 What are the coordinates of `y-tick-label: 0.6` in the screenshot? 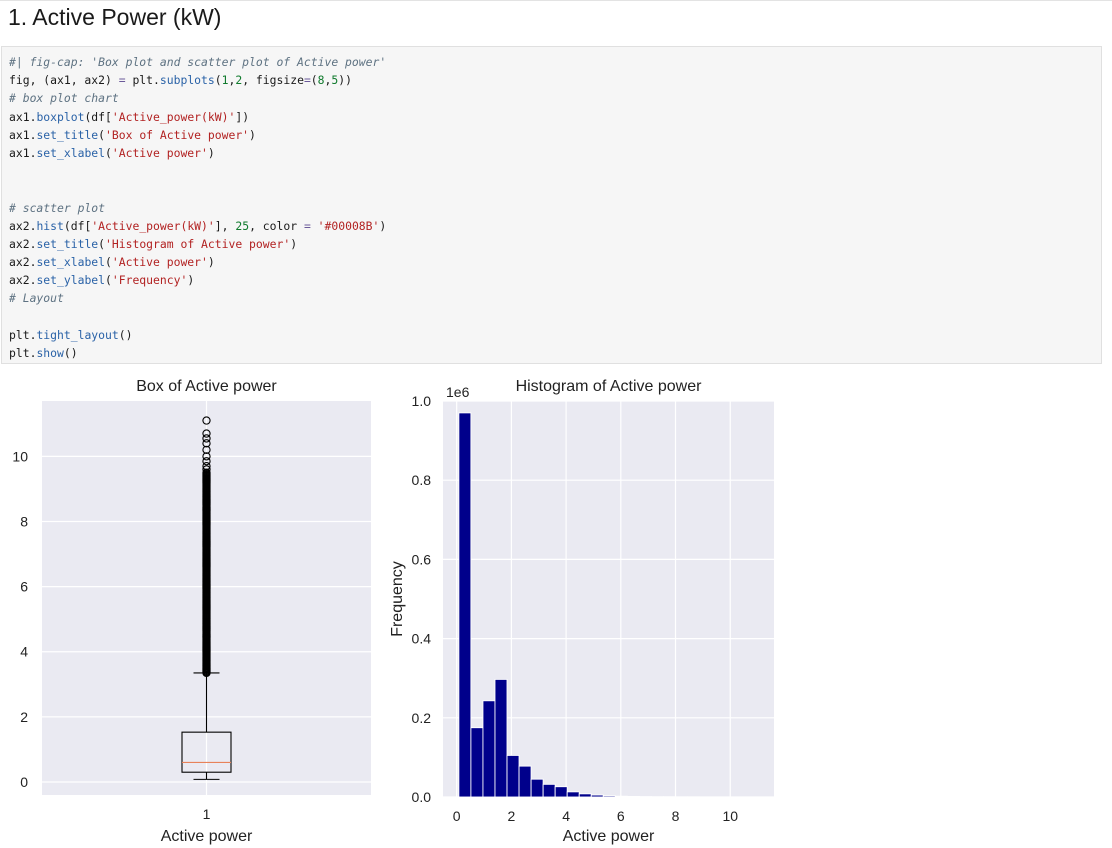 It's located at (422, 559).